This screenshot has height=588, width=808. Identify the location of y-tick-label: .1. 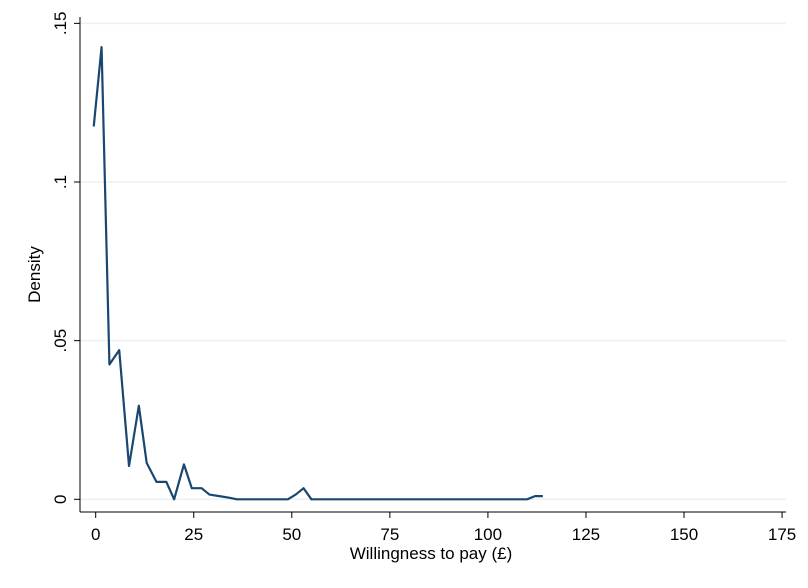
(60, 182).